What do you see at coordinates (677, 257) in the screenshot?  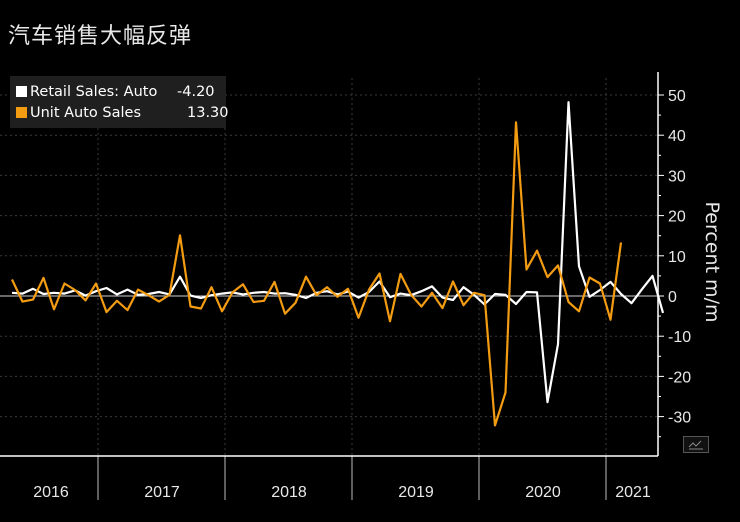 I see `y-tick-label: 10` at bounding box center [677, 257].